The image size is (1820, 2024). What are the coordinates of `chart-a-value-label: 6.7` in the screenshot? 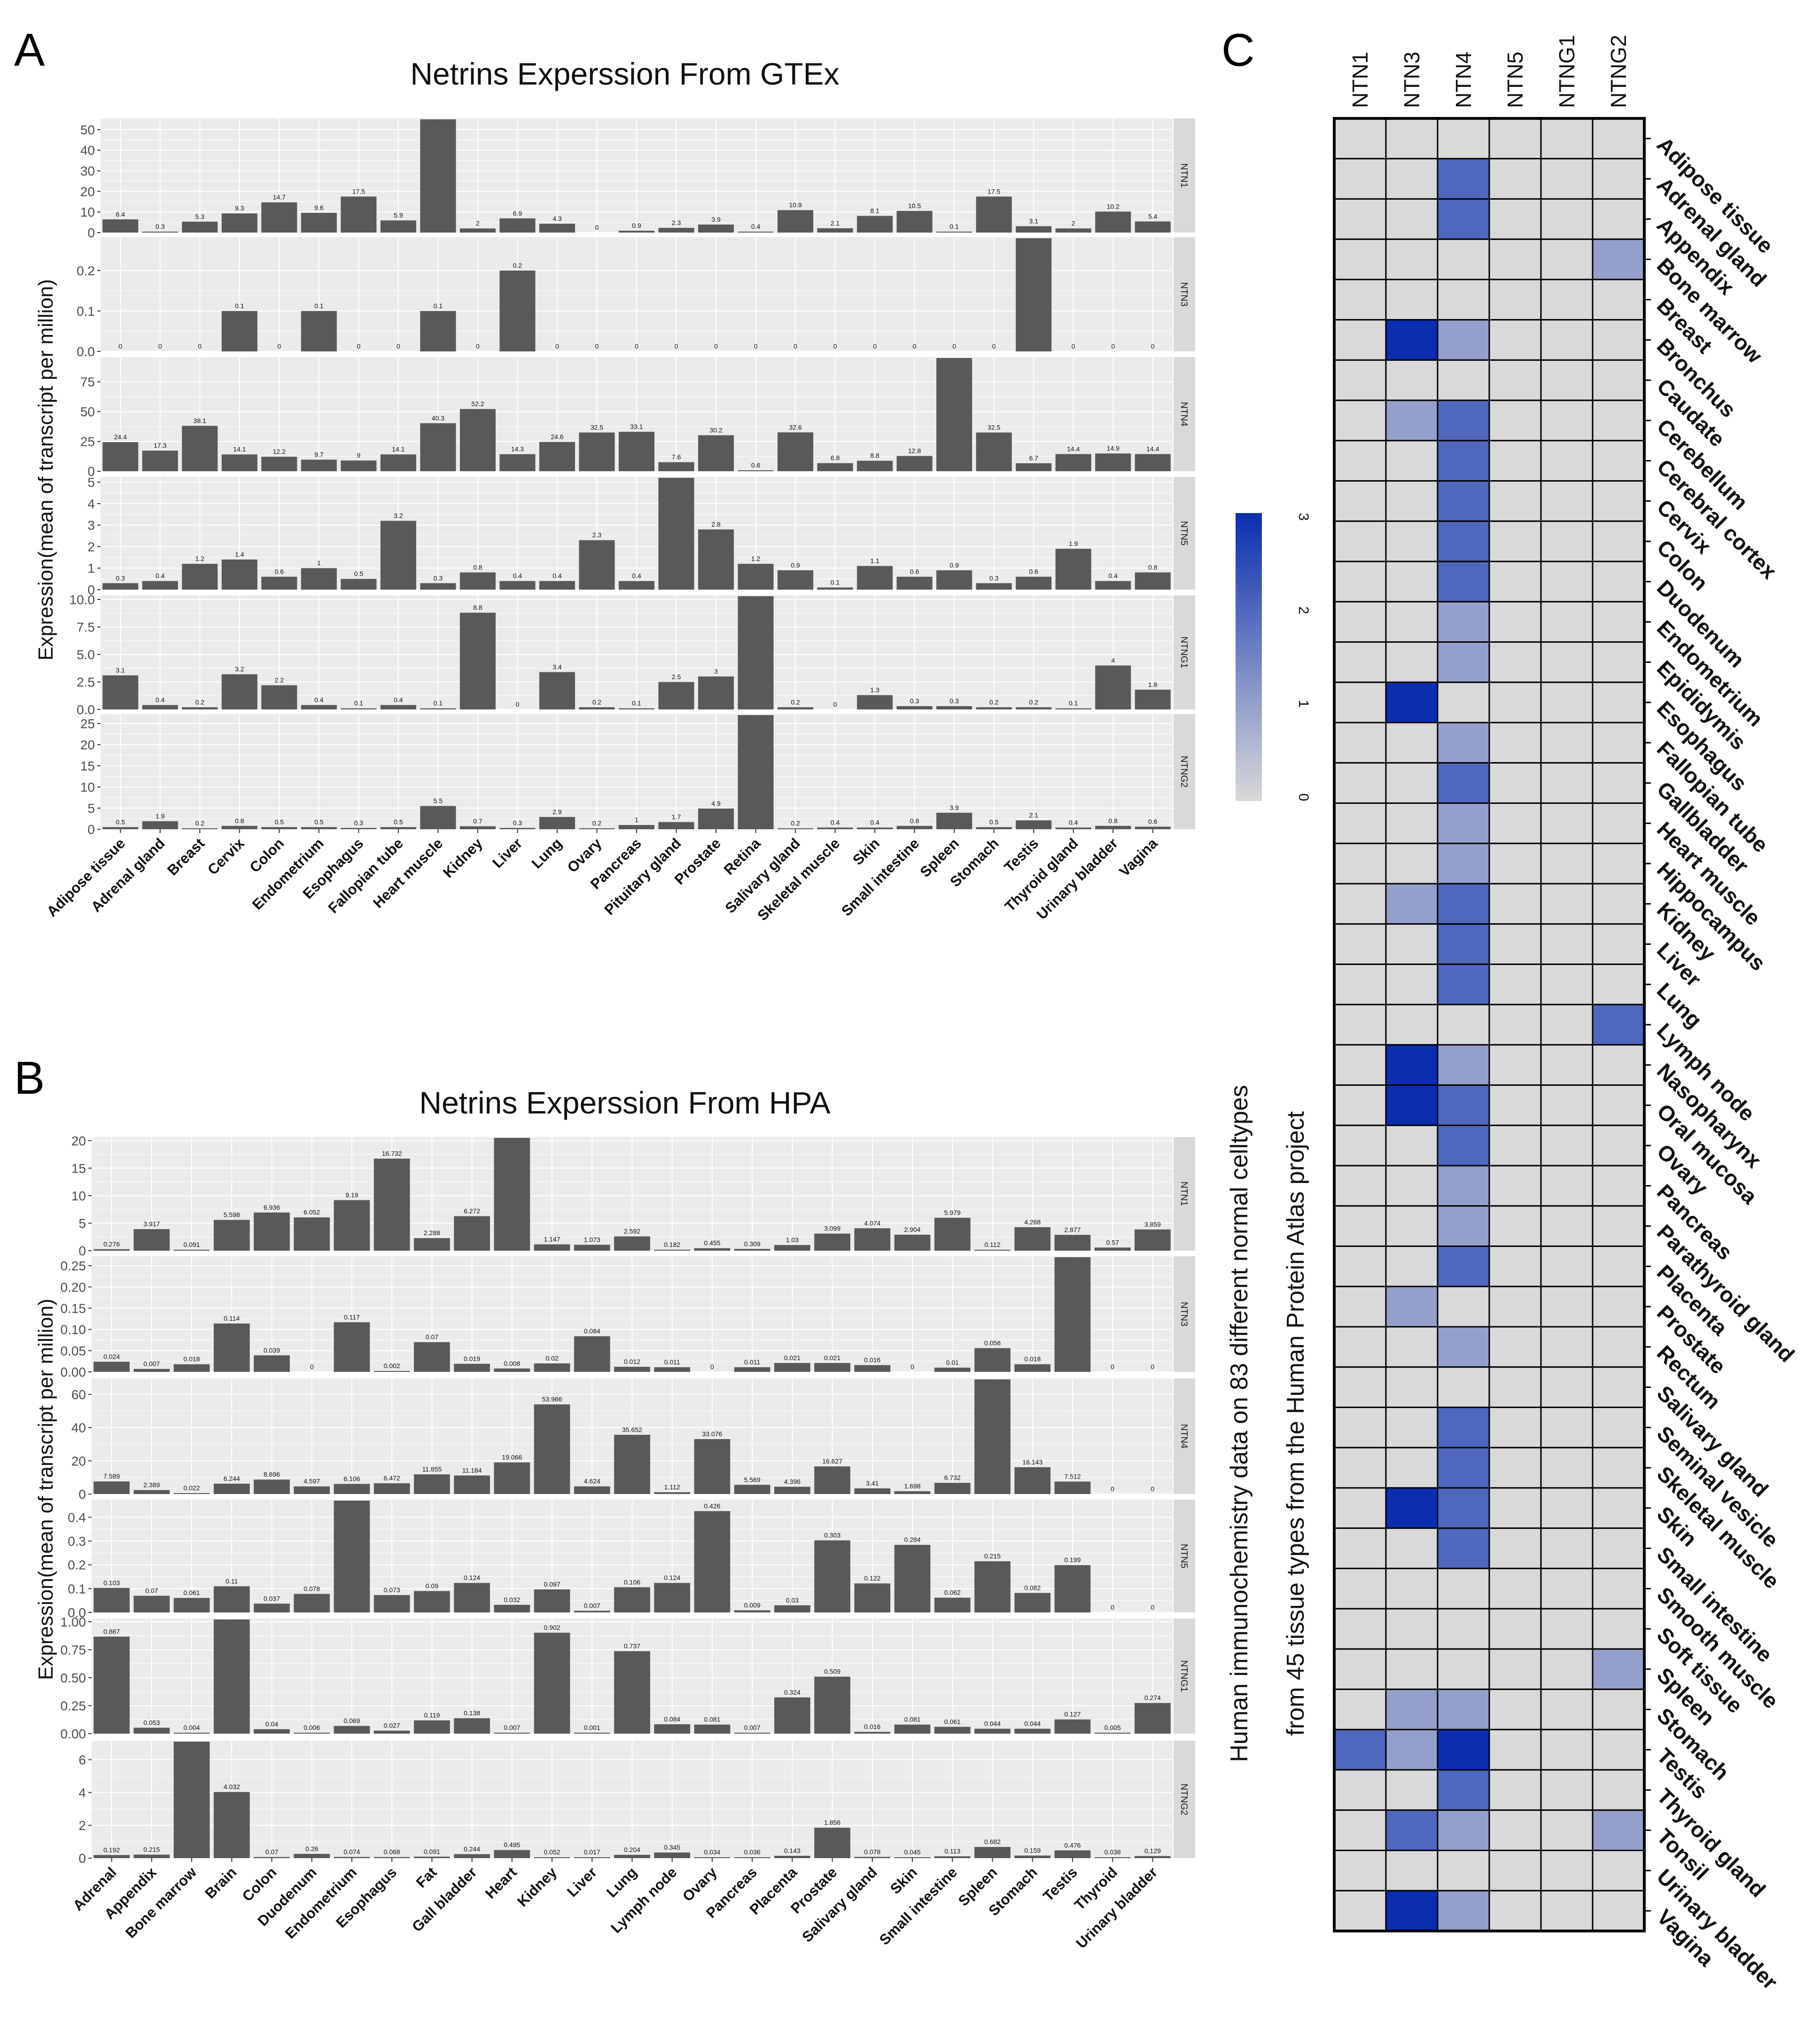 It's located at (1033, 458).